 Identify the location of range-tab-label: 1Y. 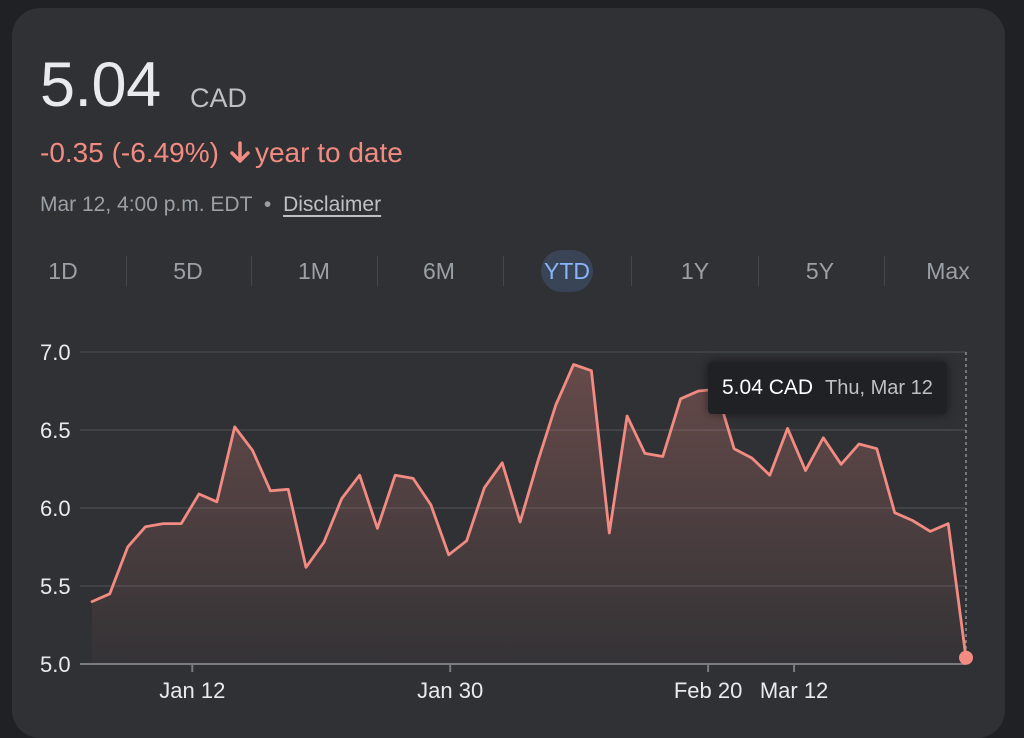
(695, 271).